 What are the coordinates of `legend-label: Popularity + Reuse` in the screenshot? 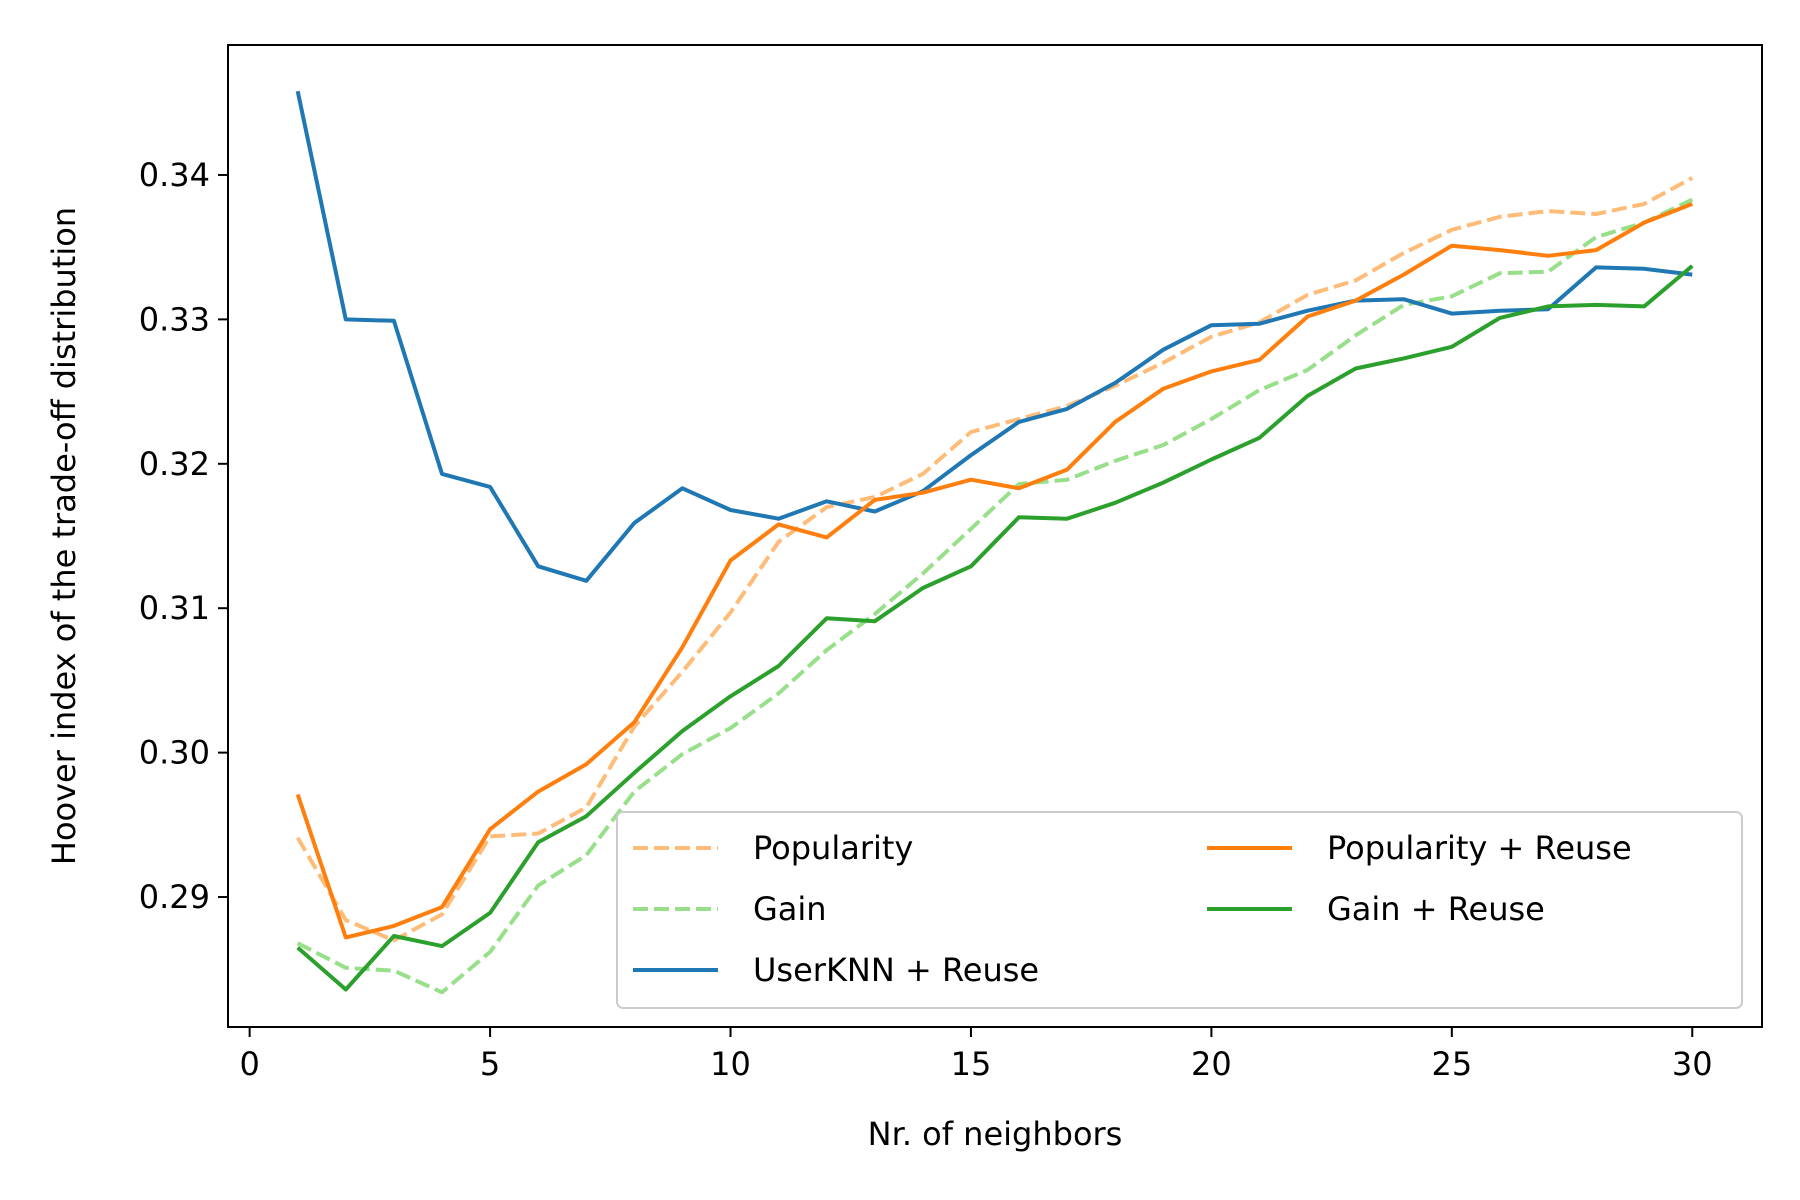 It's located at (1479, 848).